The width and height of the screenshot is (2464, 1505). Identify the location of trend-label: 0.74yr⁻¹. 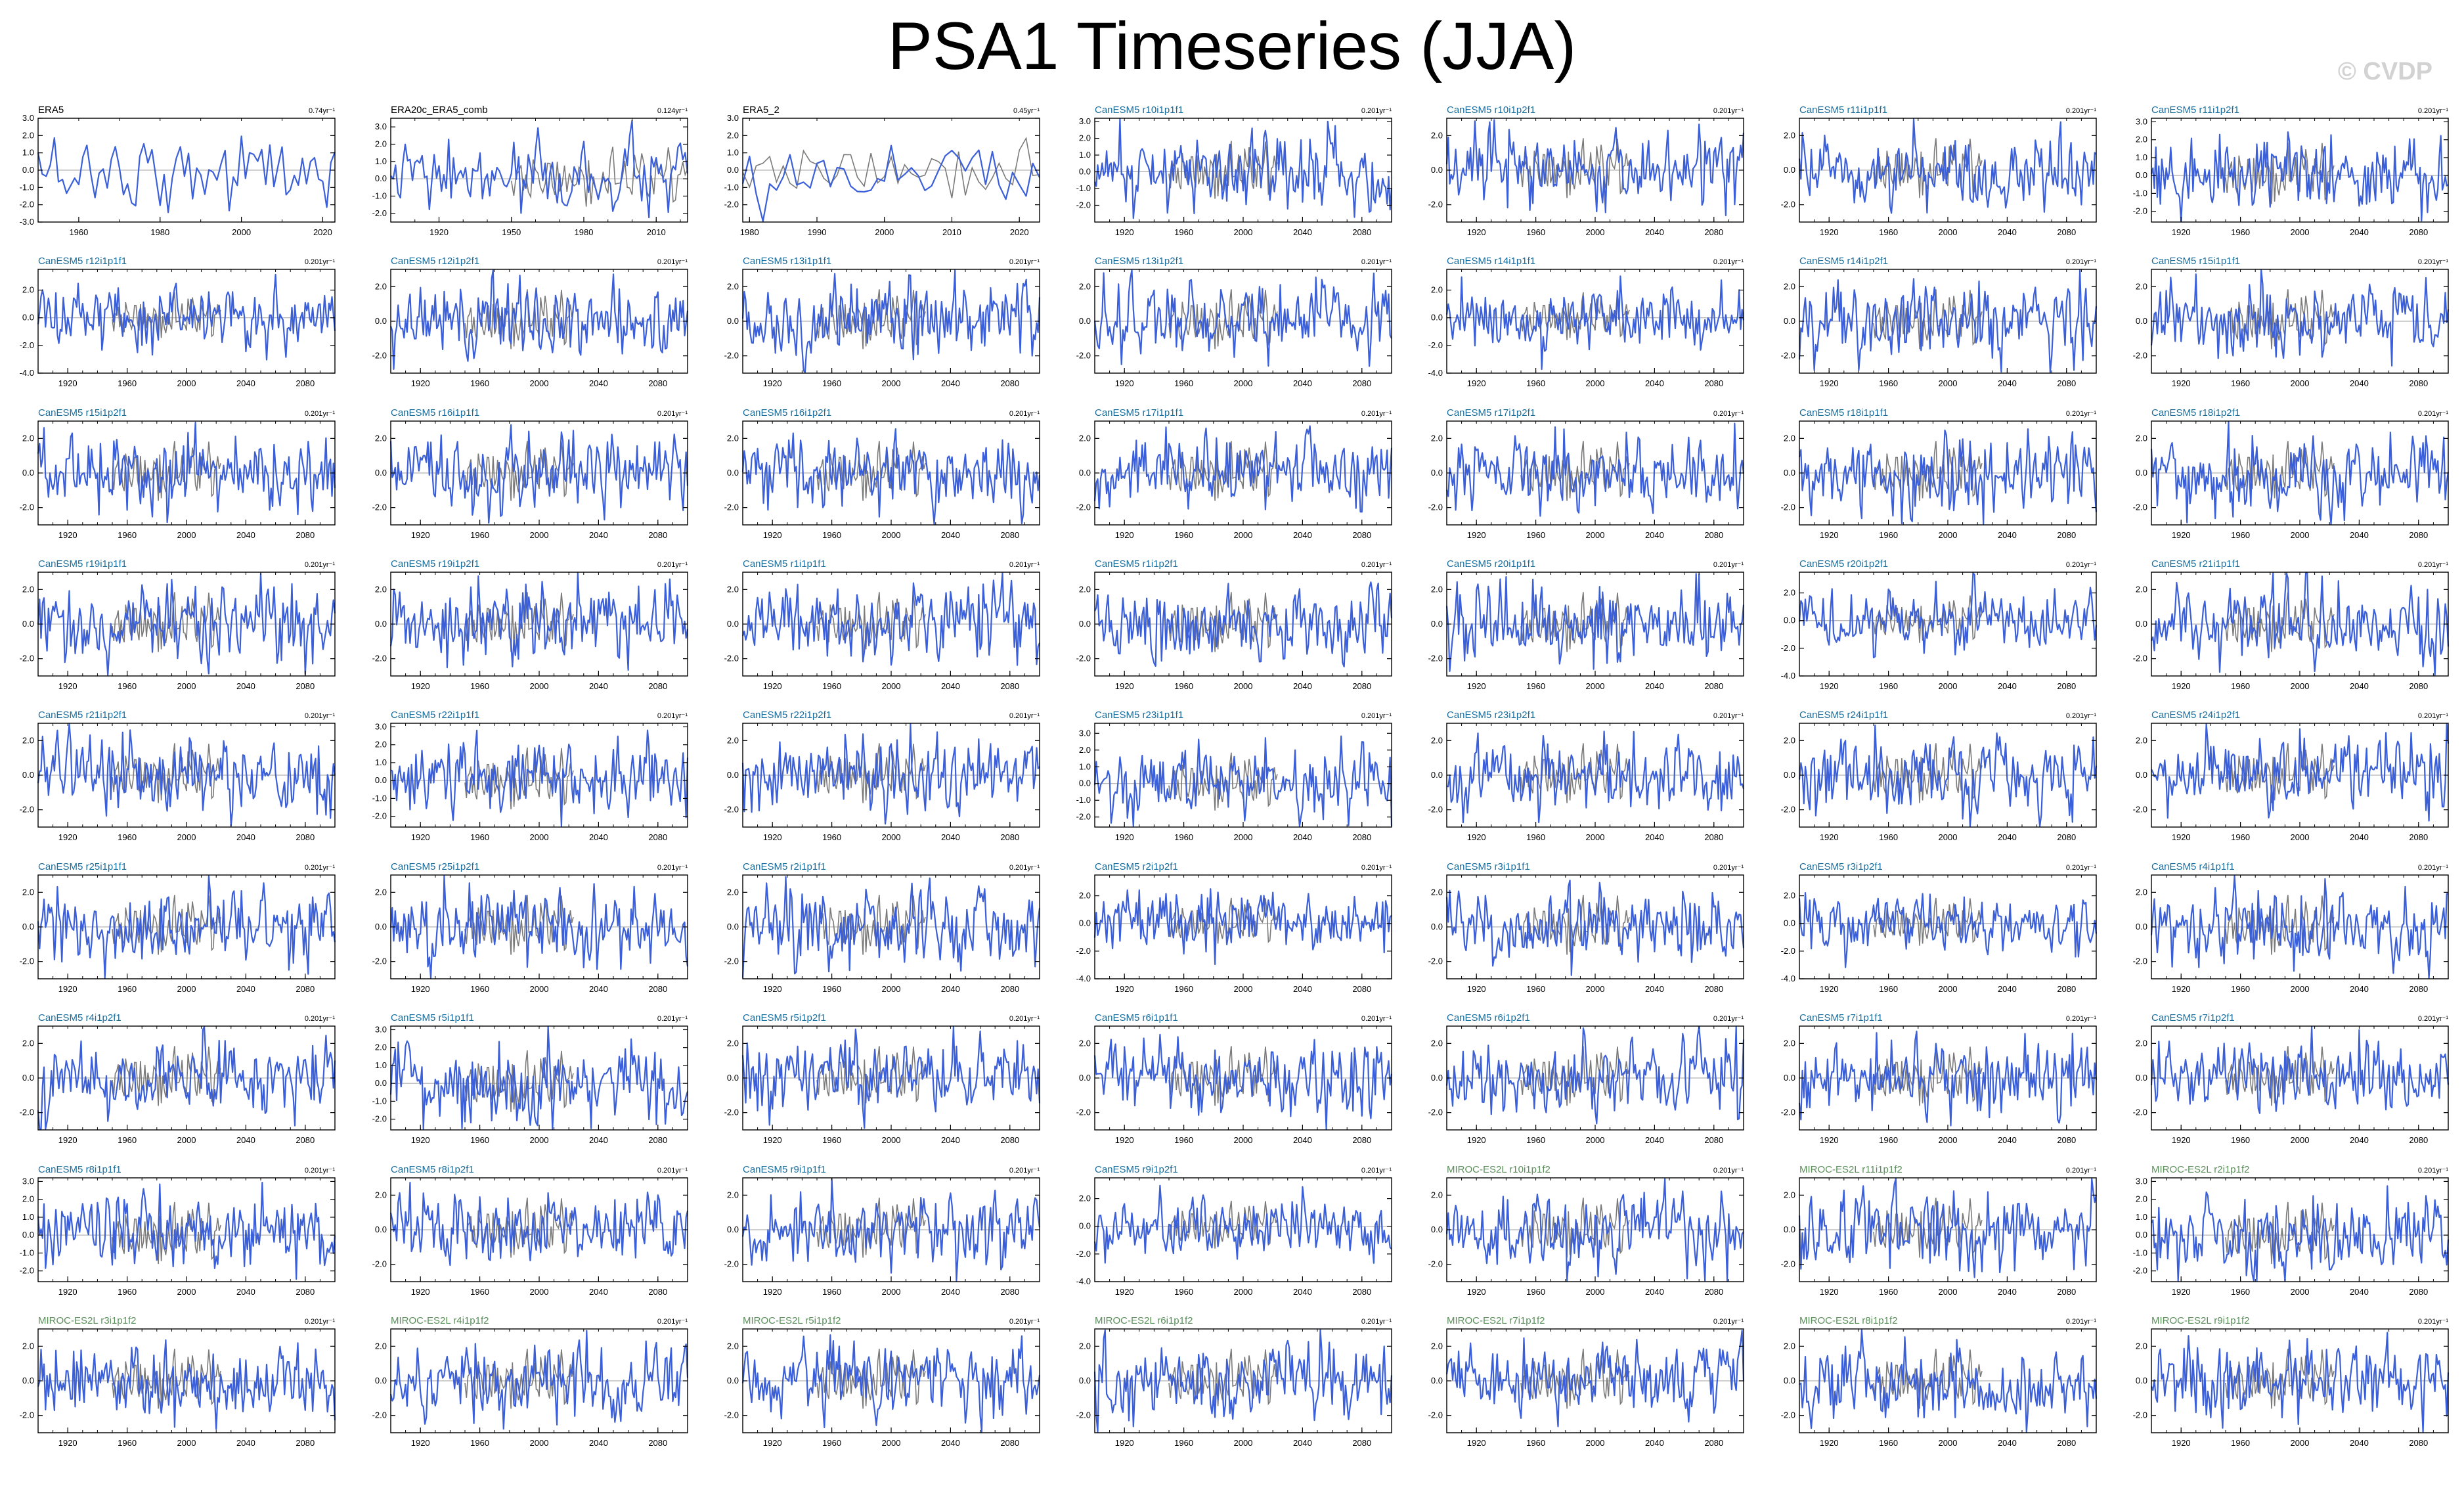
(322, 111).